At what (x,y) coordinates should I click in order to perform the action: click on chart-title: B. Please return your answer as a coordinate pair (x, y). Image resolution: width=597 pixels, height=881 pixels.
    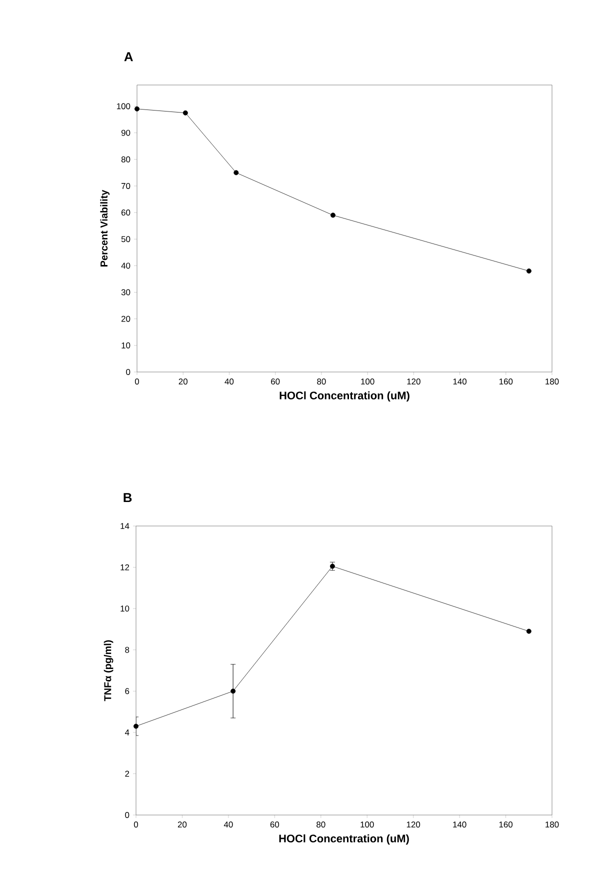
    Looking at the image, I should click on (128, 497).